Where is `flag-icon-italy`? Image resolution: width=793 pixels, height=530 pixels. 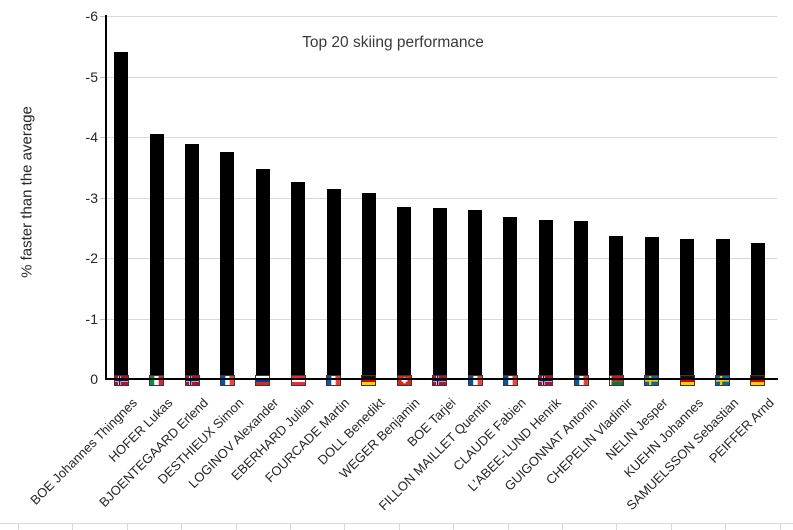 flag-icon-italy is located at coordinates (157, 380).